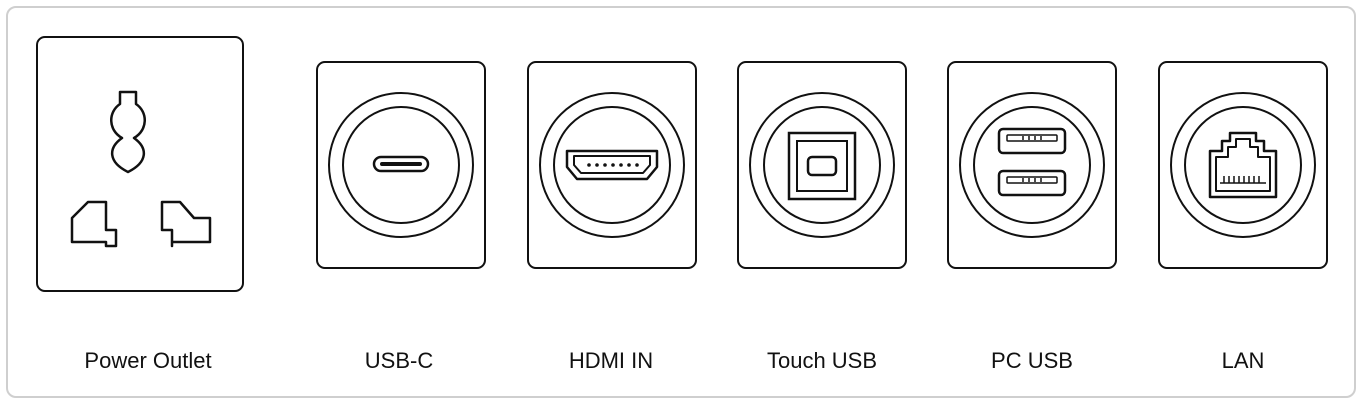 This screenshot has width=1364, height=412. I want to click on pc-usb-port, so click(1032, 165).